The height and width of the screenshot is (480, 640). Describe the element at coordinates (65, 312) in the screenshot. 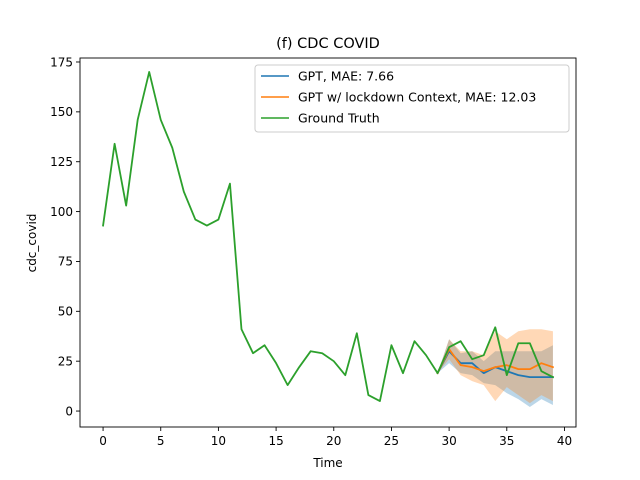

I see `y-tick-label: 50` at that location.